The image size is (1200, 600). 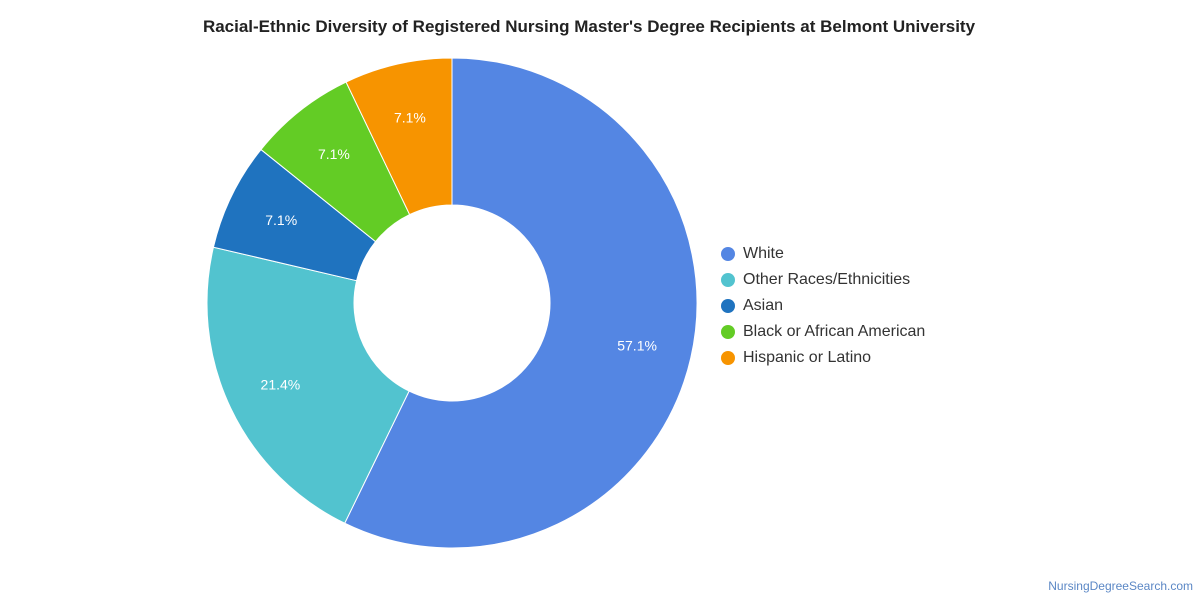 I want to click on slice-label-white: 57.1%, so click(x=637, y=346).